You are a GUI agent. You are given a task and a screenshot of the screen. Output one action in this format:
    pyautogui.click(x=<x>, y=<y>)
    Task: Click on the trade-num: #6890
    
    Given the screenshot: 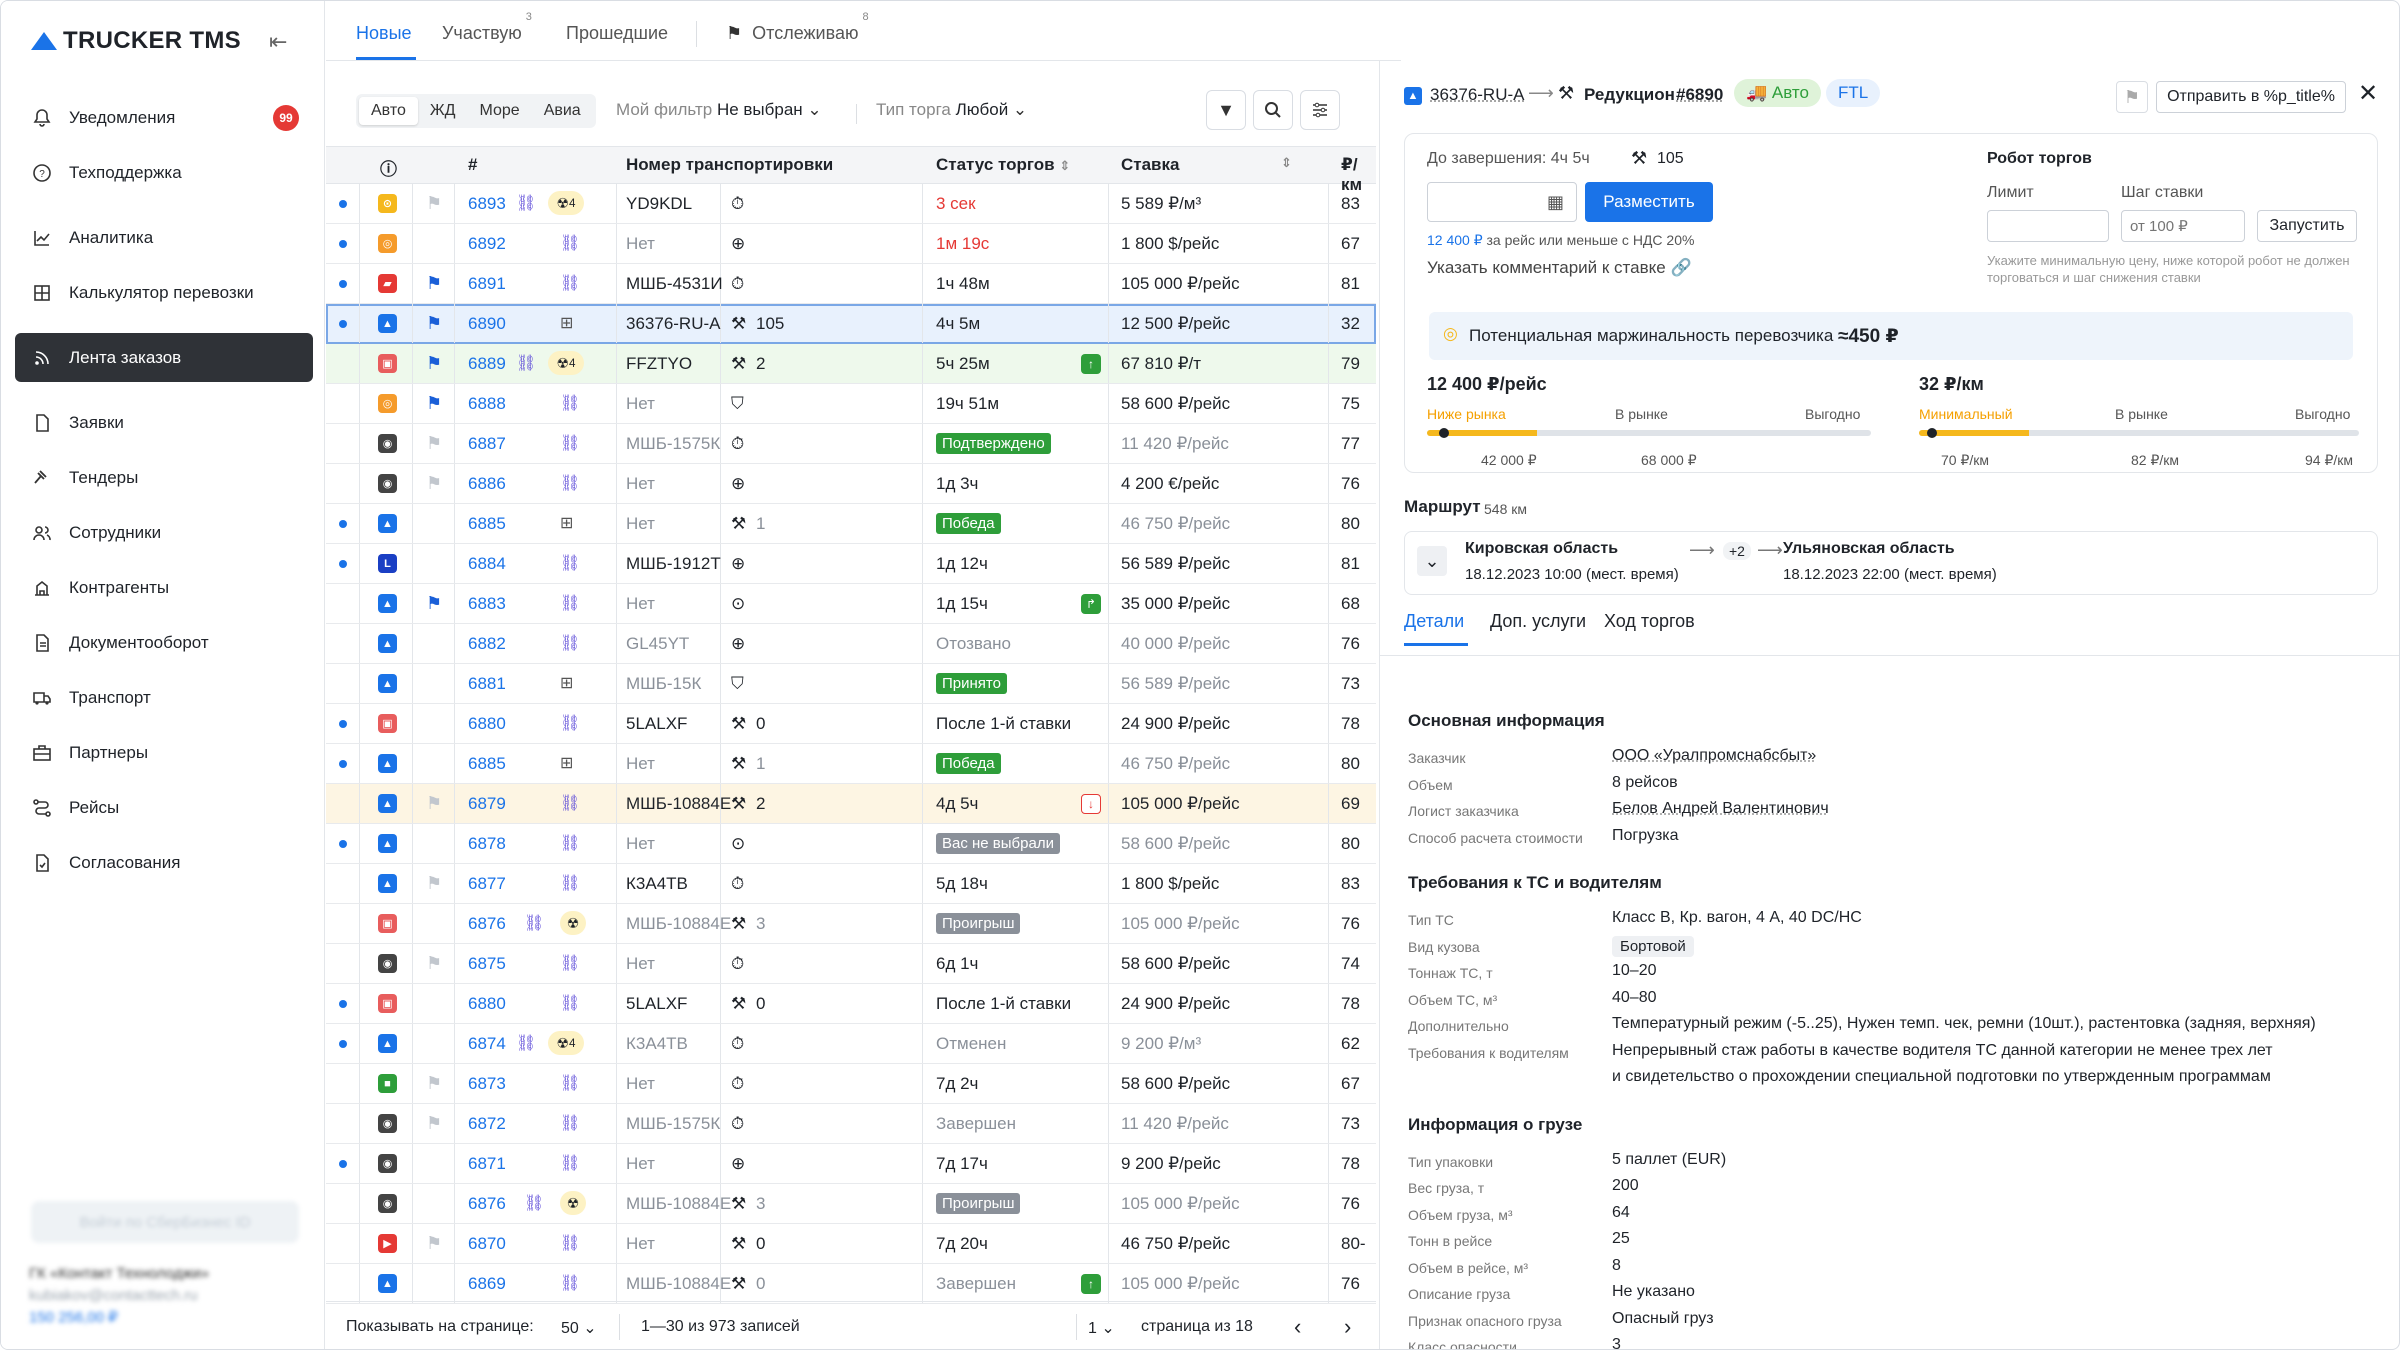 What is the action you would take?
    pyautogui.click(x=1700, y=94)
    